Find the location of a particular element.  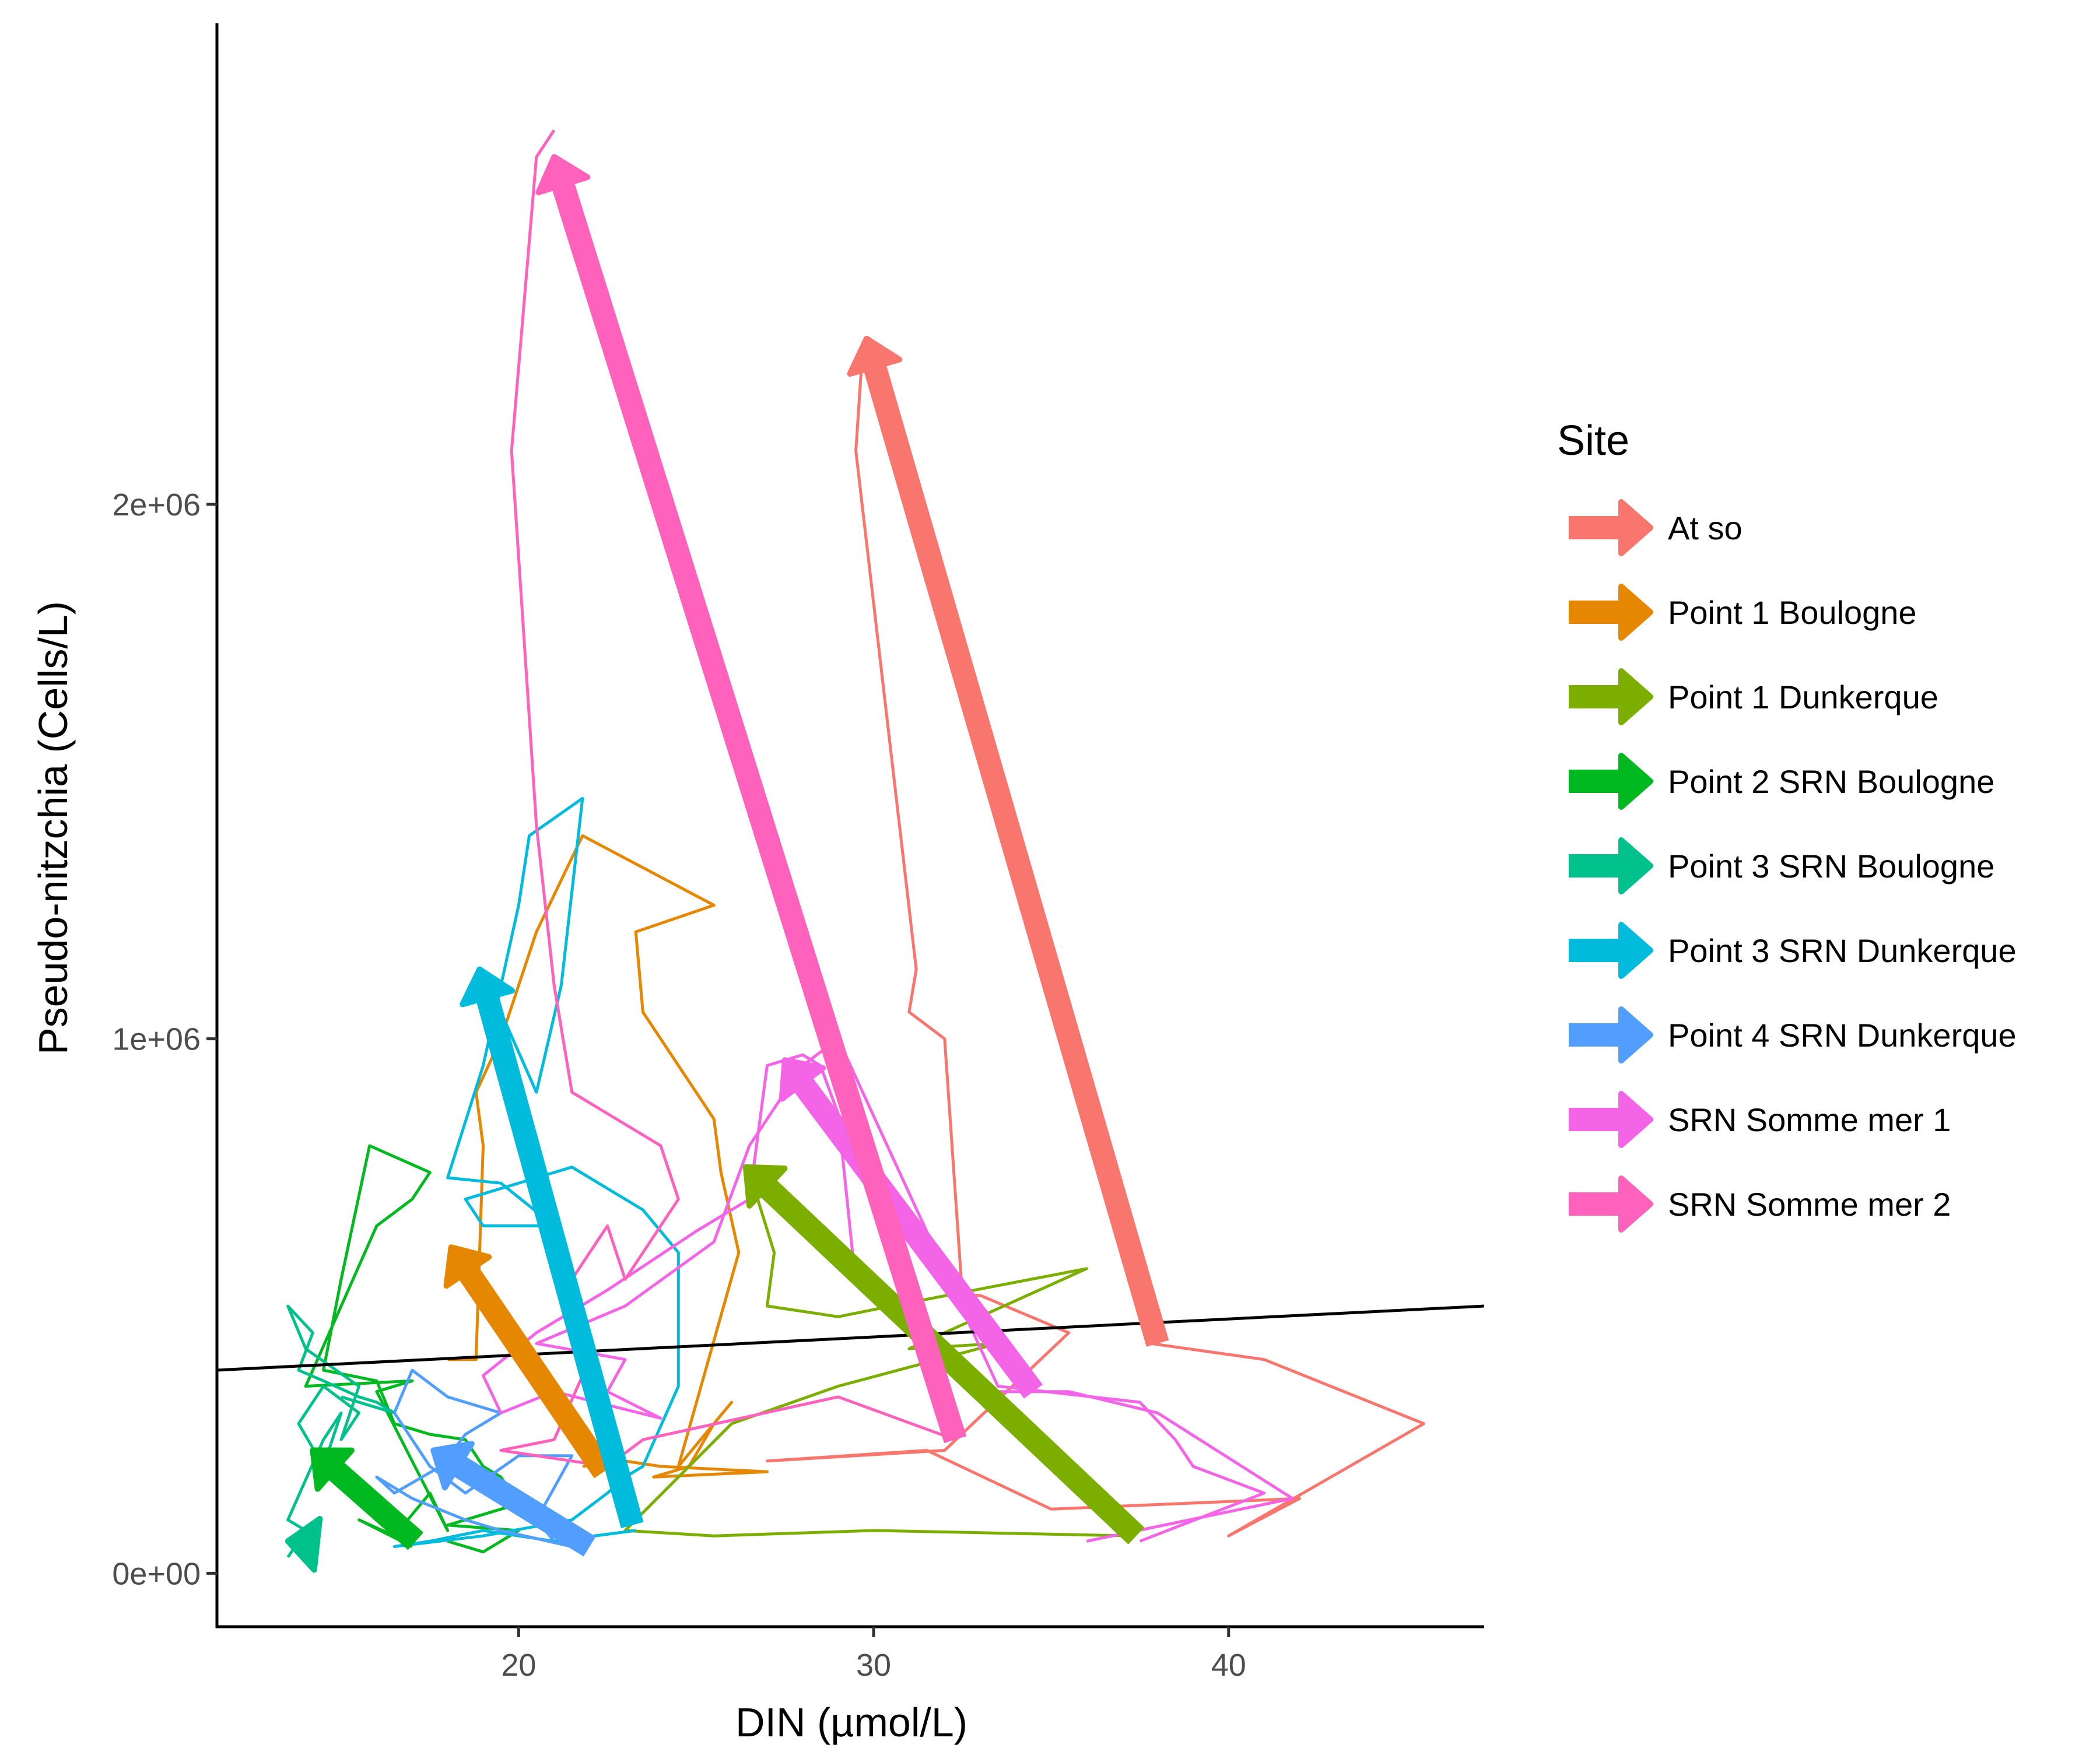

arrow-point-3-srn-dunkerque is located at coordinates (552, 1247).